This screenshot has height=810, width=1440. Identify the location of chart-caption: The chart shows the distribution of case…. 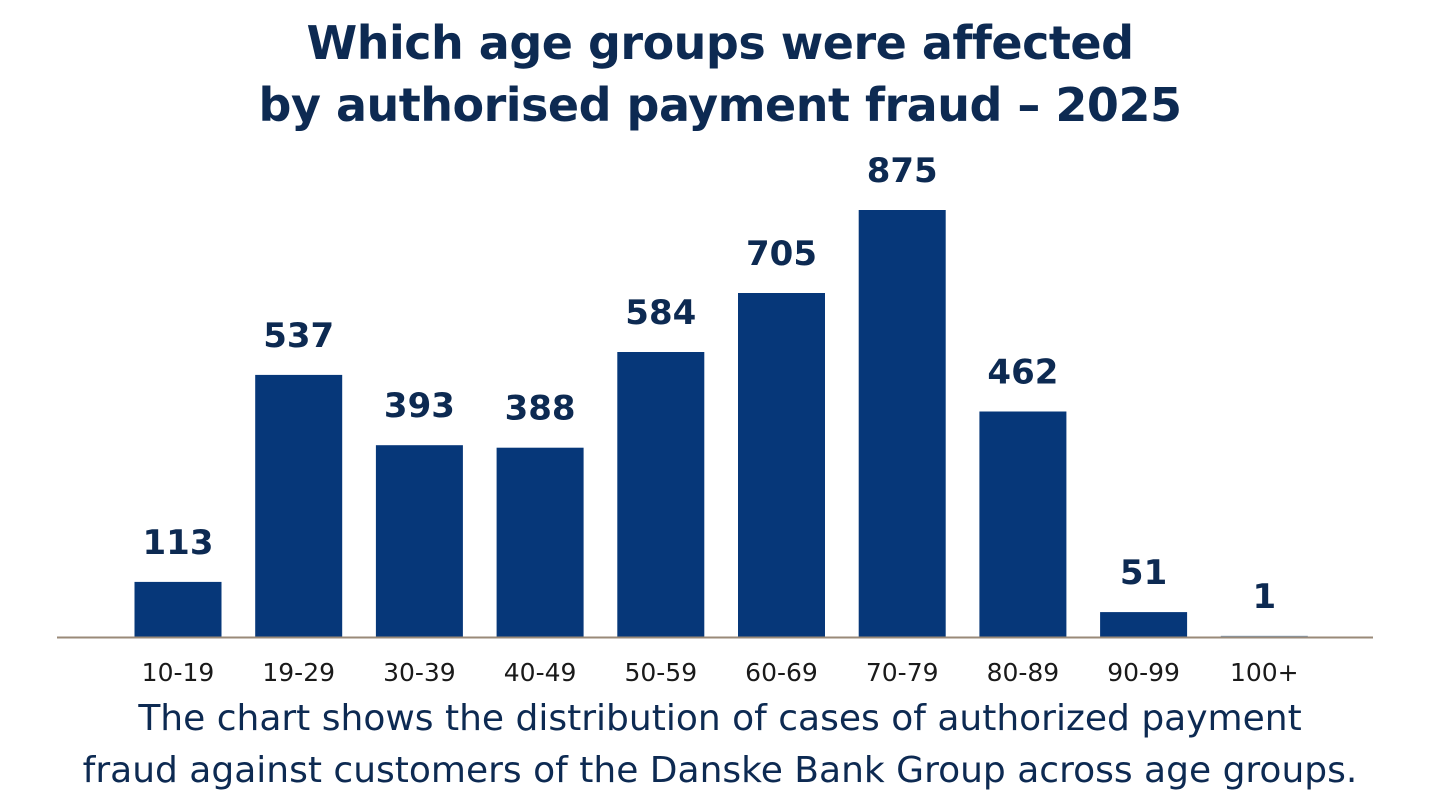
(720, 745).